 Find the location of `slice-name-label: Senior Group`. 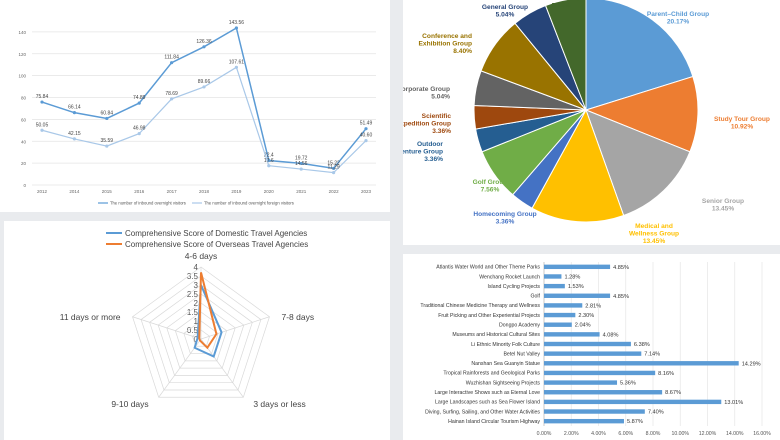

slice-name-label: Senior Group is located at coordinates (723, 201).